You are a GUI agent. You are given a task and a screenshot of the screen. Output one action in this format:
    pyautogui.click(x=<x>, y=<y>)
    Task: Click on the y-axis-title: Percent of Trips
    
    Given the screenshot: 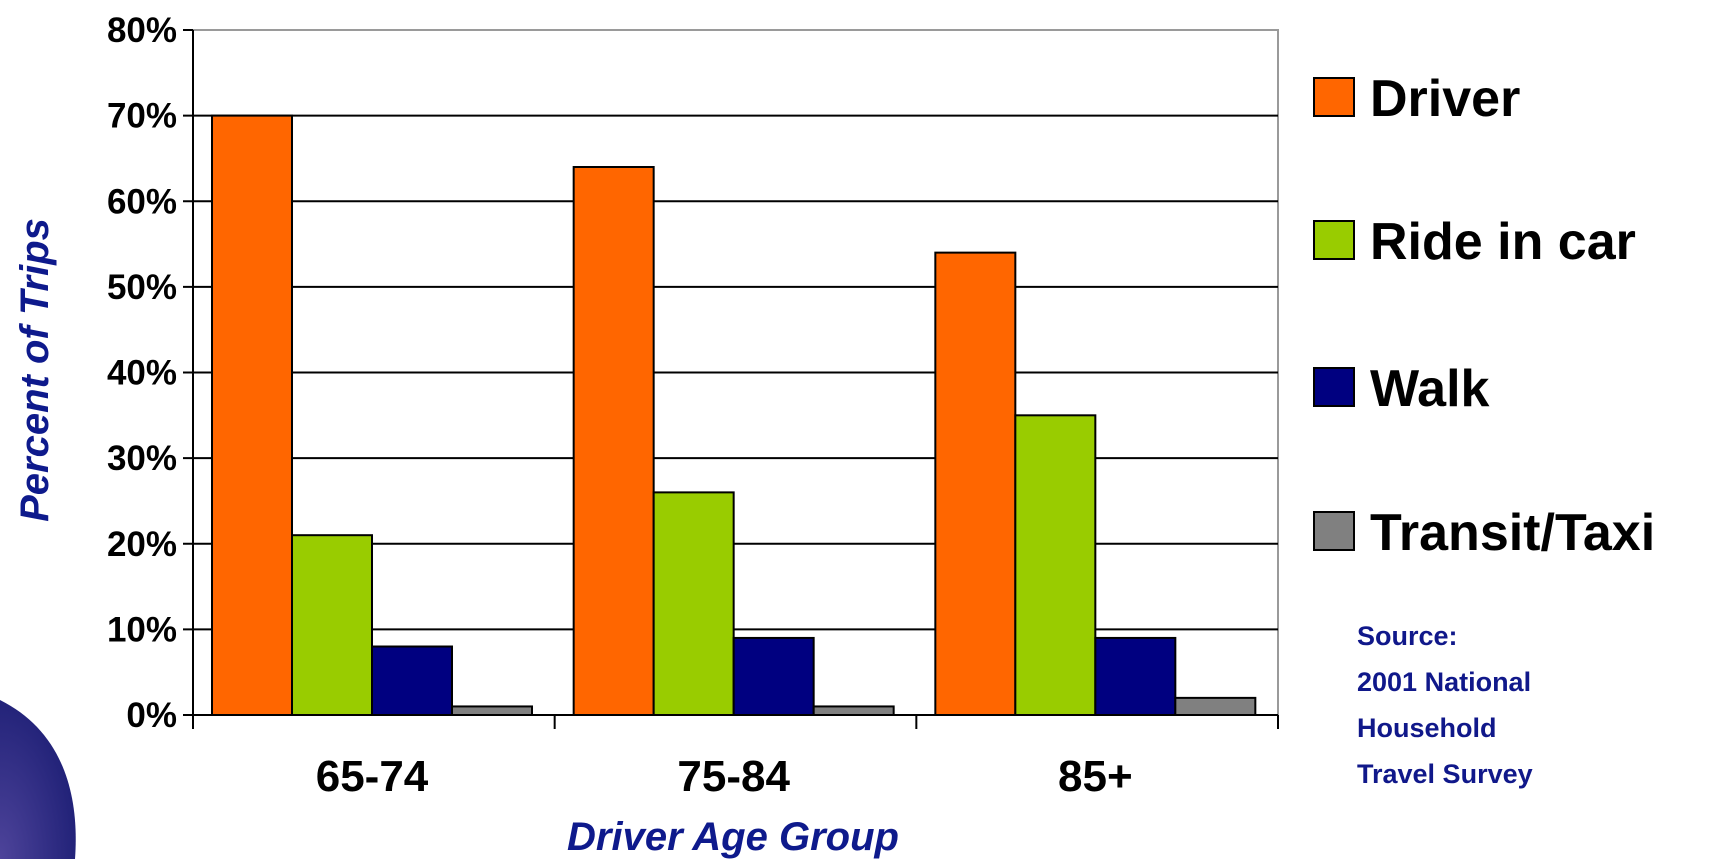 What is the action you would take?
    pyautogui.click(x=35, y=370)
    